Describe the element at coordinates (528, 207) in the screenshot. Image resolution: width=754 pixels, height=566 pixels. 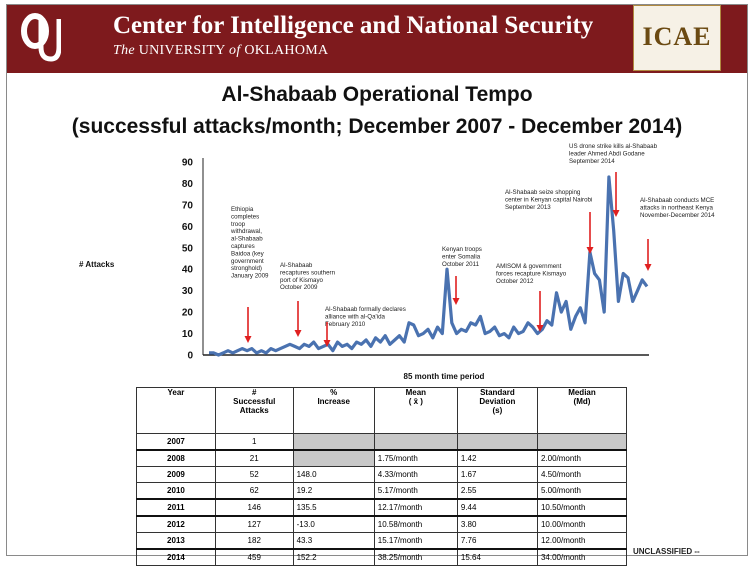
I see `annotation-line: September 2013` at that location.